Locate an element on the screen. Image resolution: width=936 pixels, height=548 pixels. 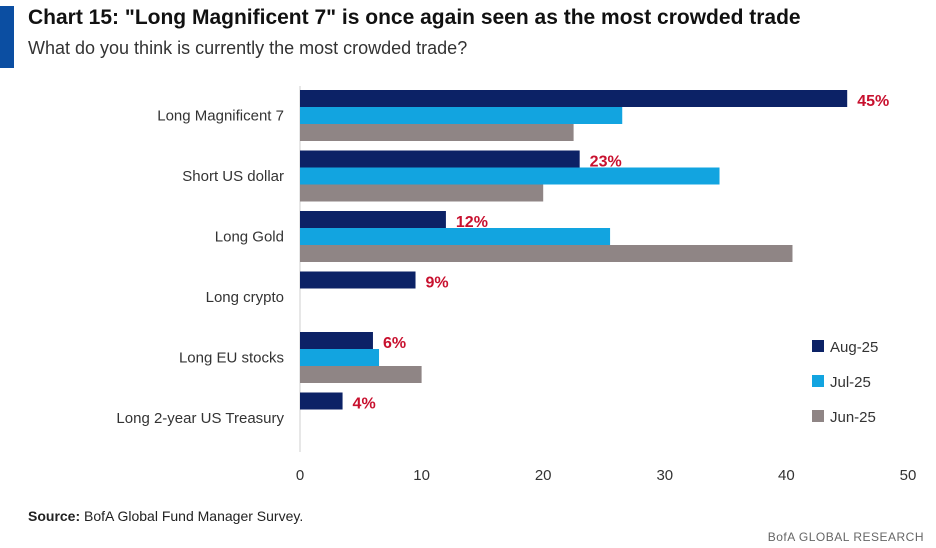
legend-label: Jun-25 is located at coordinates (853, 417).